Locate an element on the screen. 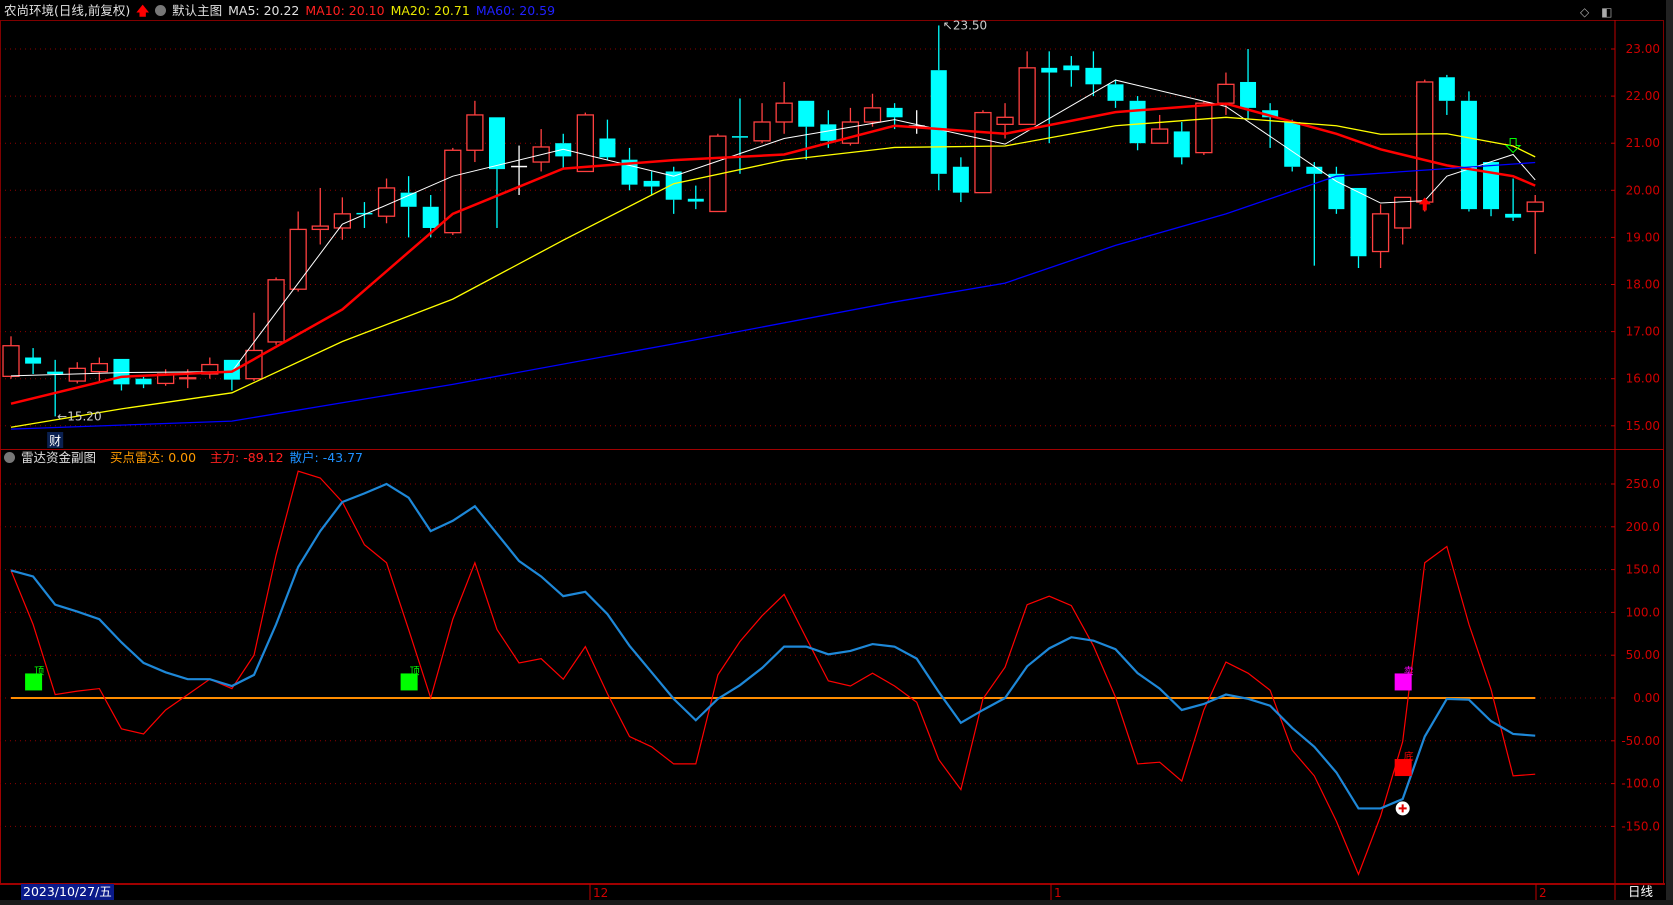 The height and width of the screenshot is (905, 1673). sub-chart-header: 雷达资金副图 买点雷达: 0.00 主力: -89.12 散户: -43.77 is located at coordinates (186, 458).